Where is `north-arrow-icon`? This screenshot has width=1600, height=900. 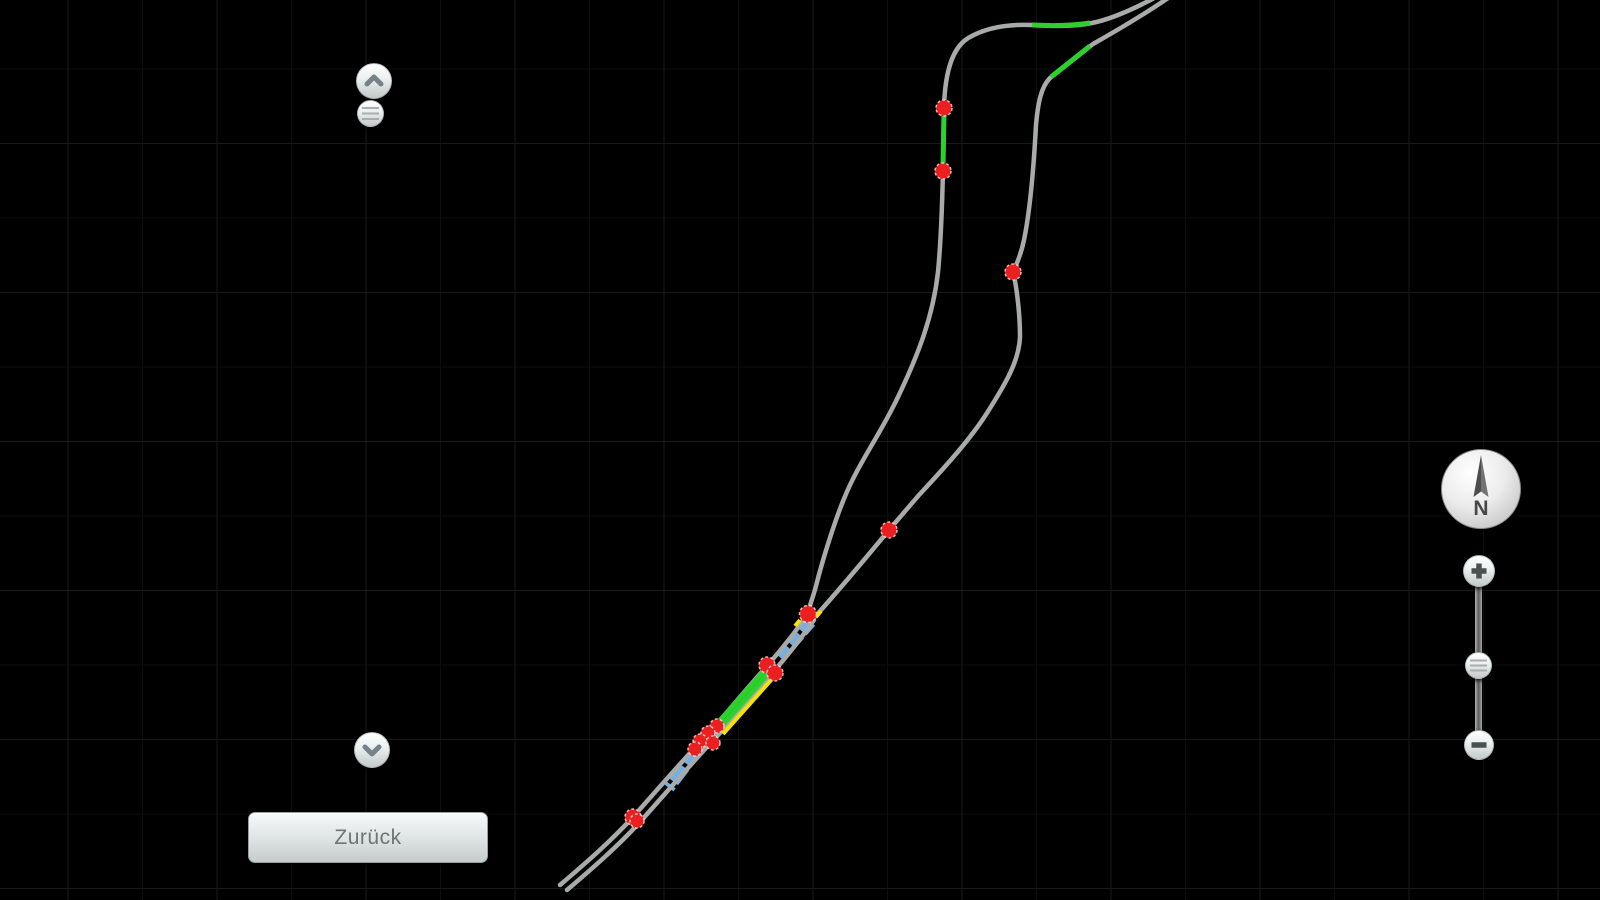
north-arrow-icon is located at coordinates (1481, 476).